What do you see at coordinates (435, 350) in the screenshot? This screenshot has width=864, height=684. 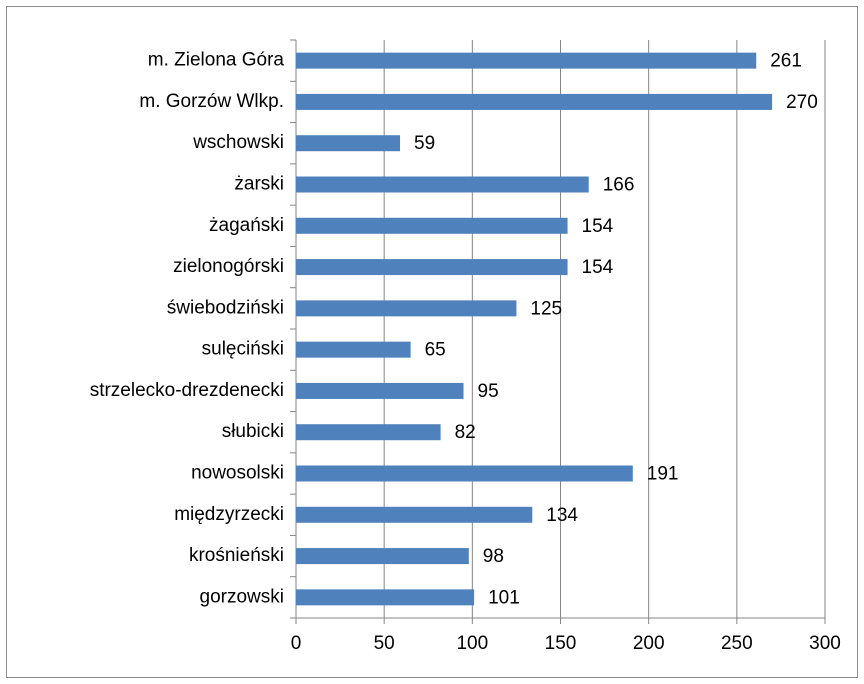 I see `data-label: 65` at bounding box center [435, 350].